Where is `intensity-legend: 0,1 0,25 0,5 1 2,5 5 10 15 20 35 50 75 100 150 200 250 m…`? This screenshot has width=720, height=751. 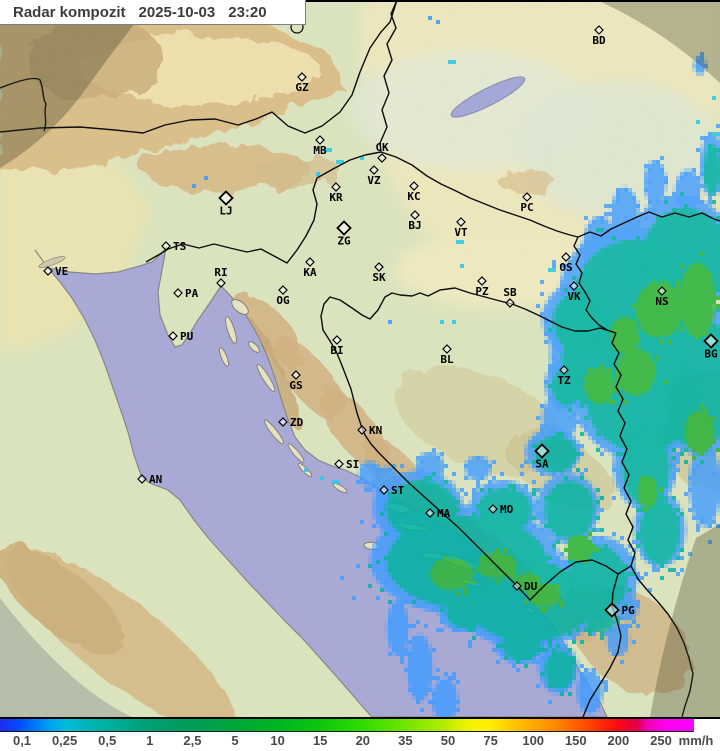 intensity-legend: 0,1 0,25 0,5 1 2,5 5 10 15 20 35 50 75 100 150 200 250 m… is located at coordinates (360, 734).